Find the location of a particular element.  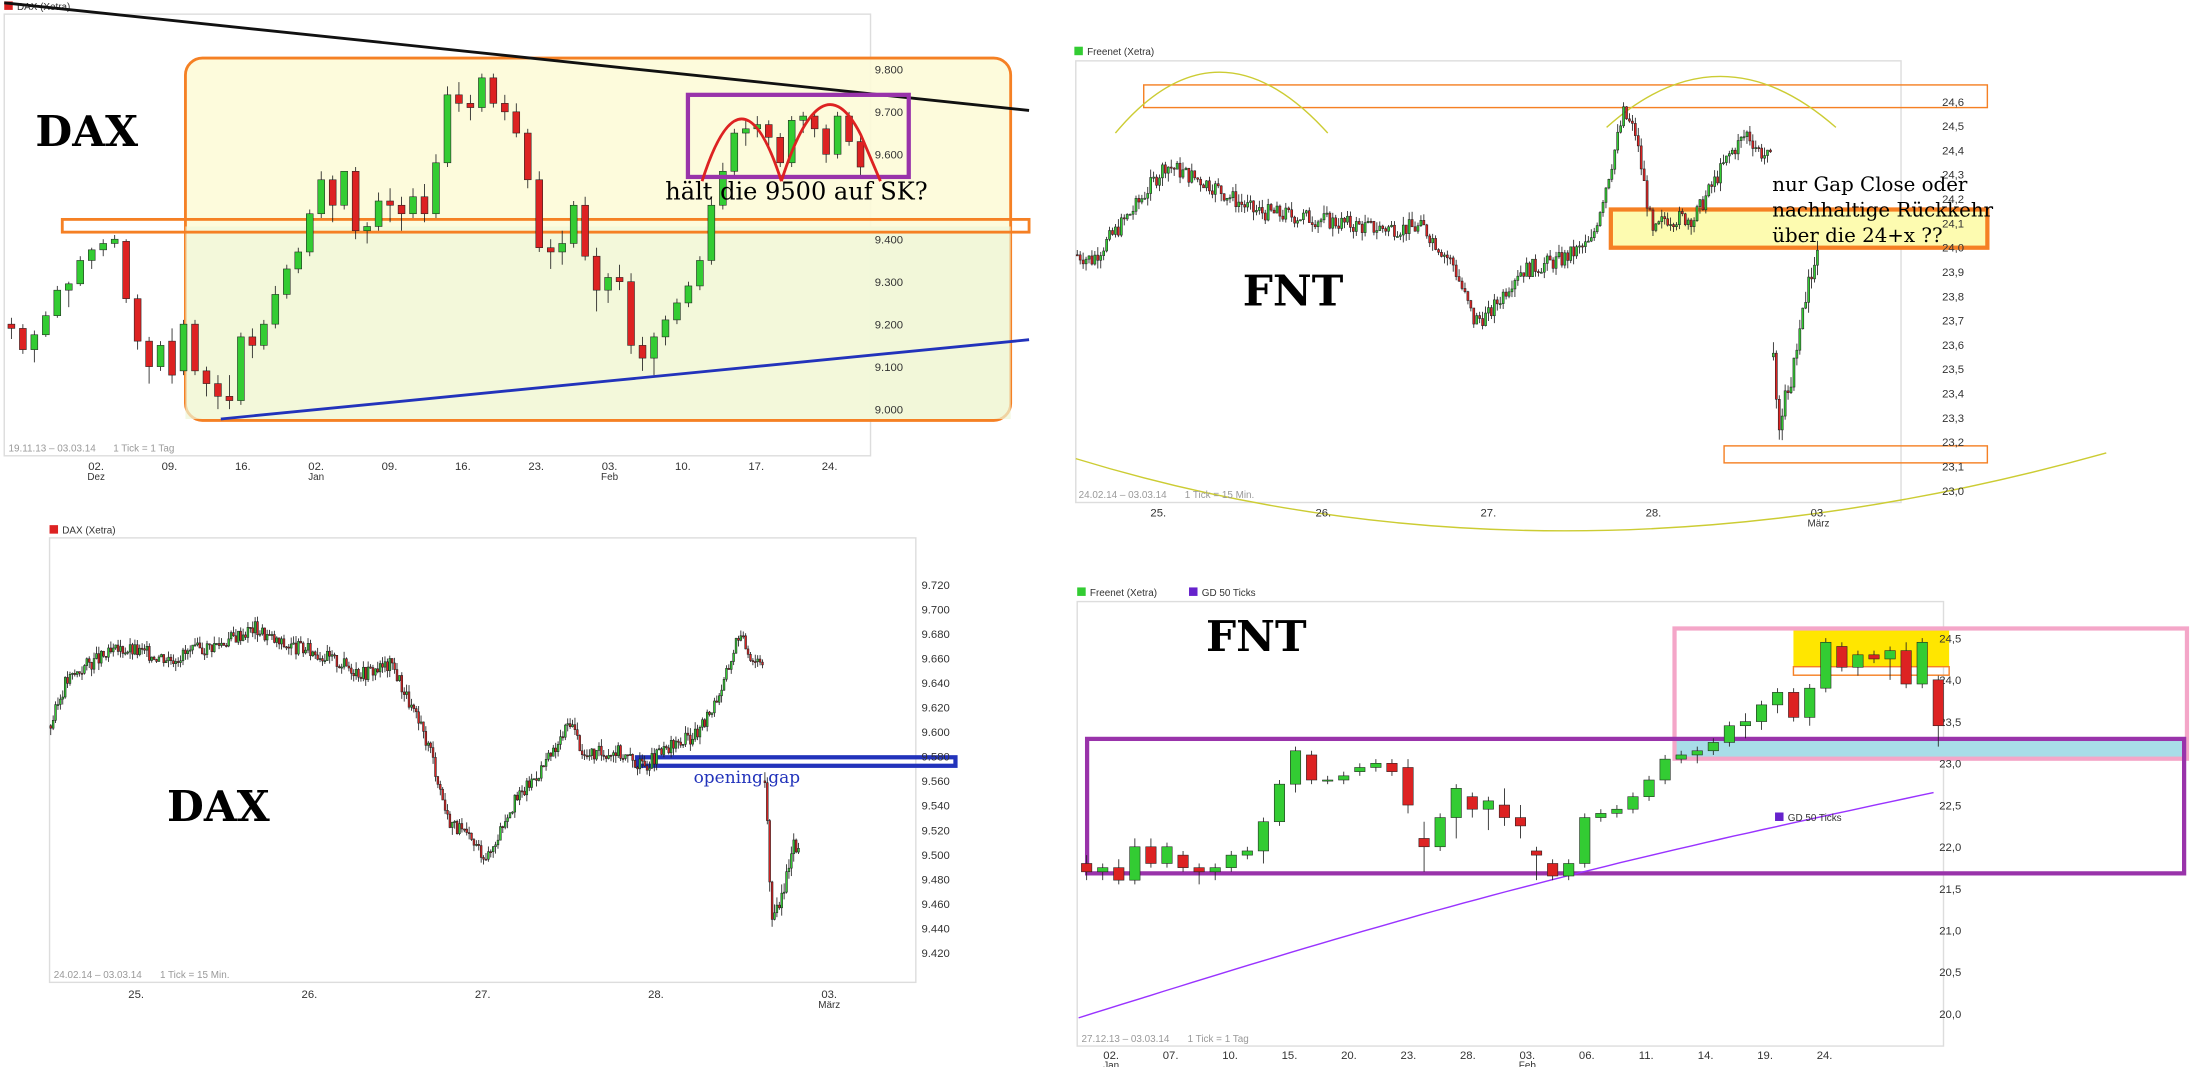

y-tick-label: 9.660 is located at coordinates (935, 659).